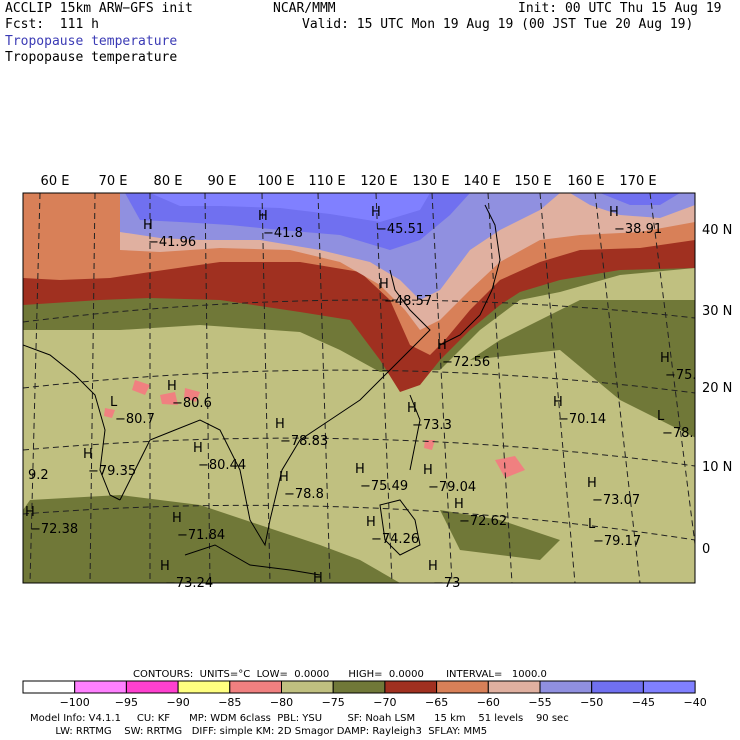  Describe the element at coordinates (304, 494) in the screenshot. I see `extremum-value: −78.8` at that location.